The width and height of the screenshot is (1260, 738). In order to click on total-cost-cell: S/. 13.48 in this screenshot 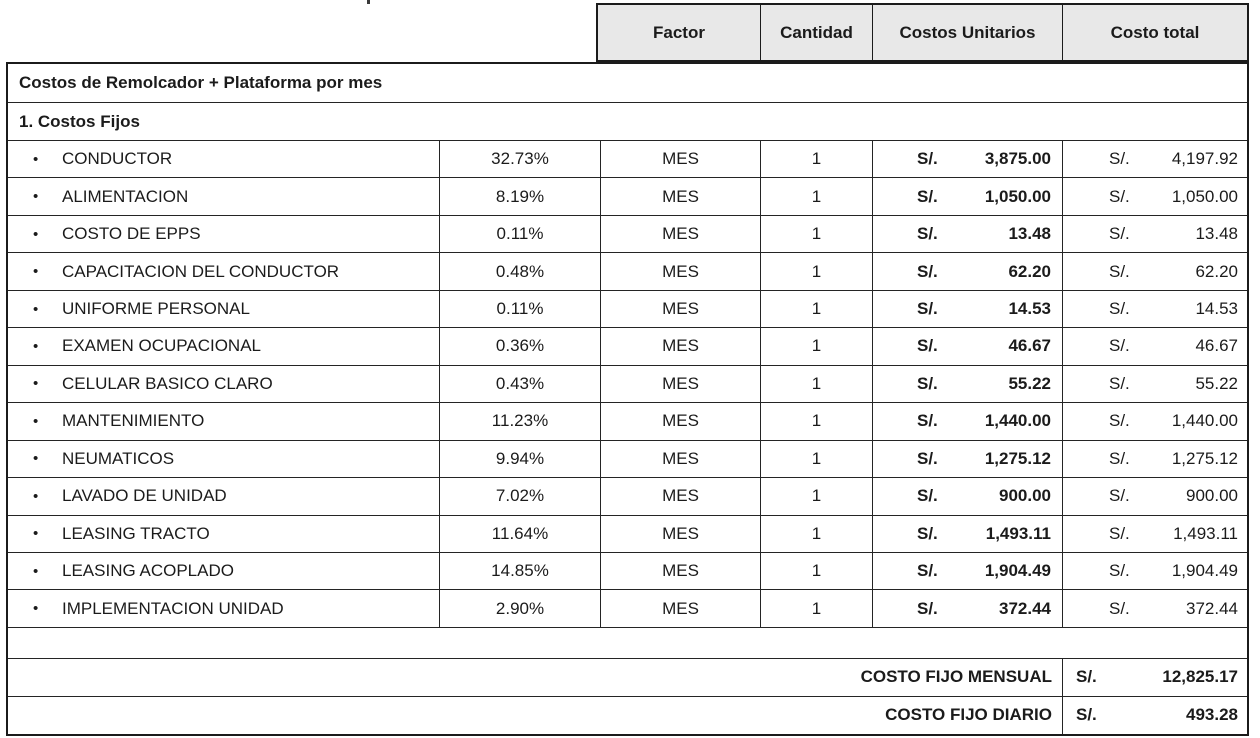, I will do `click(1154, 234)`.